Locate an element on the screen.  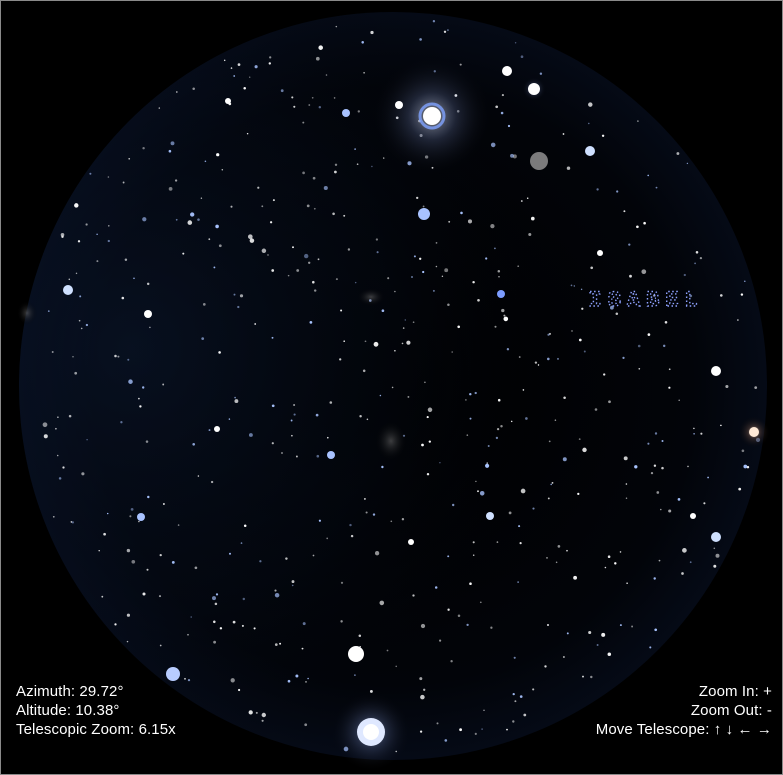
bright-star-bottom-core is located at coordinates (371, 732).